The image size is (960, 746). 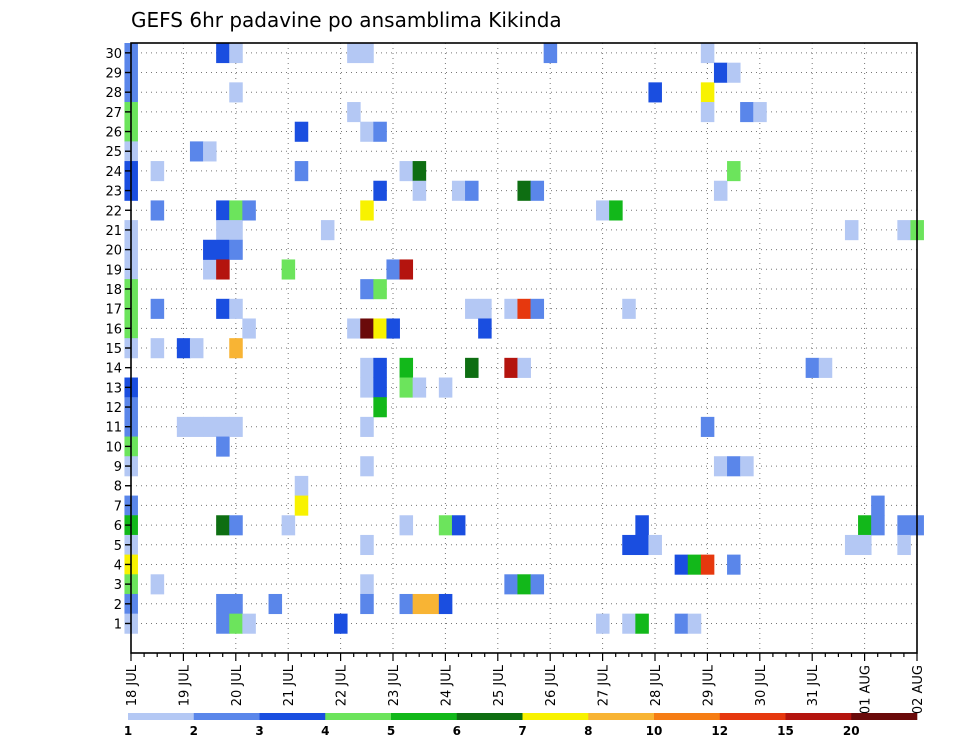 What do you see at coordinates (113, 172) in the screenshot?
I see `y-tick-label: 24` at bounding box center [113, 172].